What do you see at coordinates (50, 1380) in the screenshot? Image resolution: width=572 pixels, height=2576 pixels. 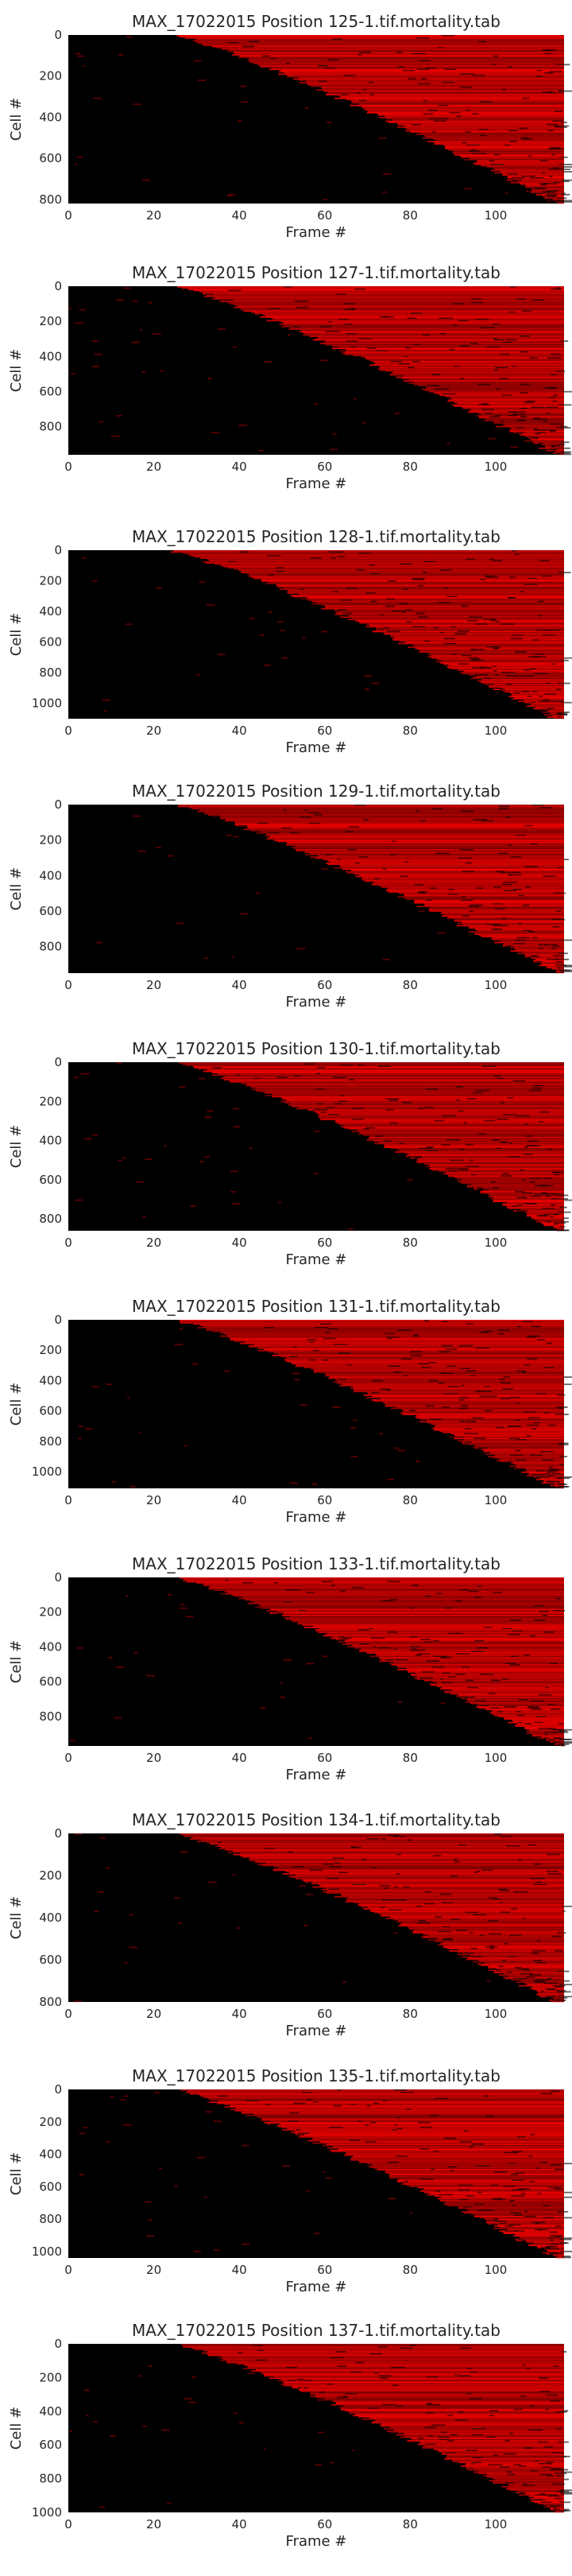 I see `y-tick-label: 400` at bounding box center [50, 1380].